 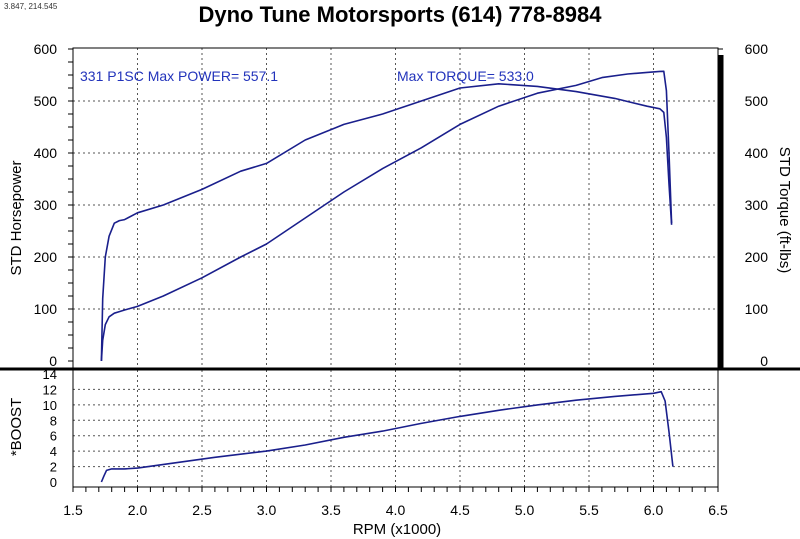 I want to click on cursor-coordinates: 3.847, 214.545, so click(x=31, y=6).